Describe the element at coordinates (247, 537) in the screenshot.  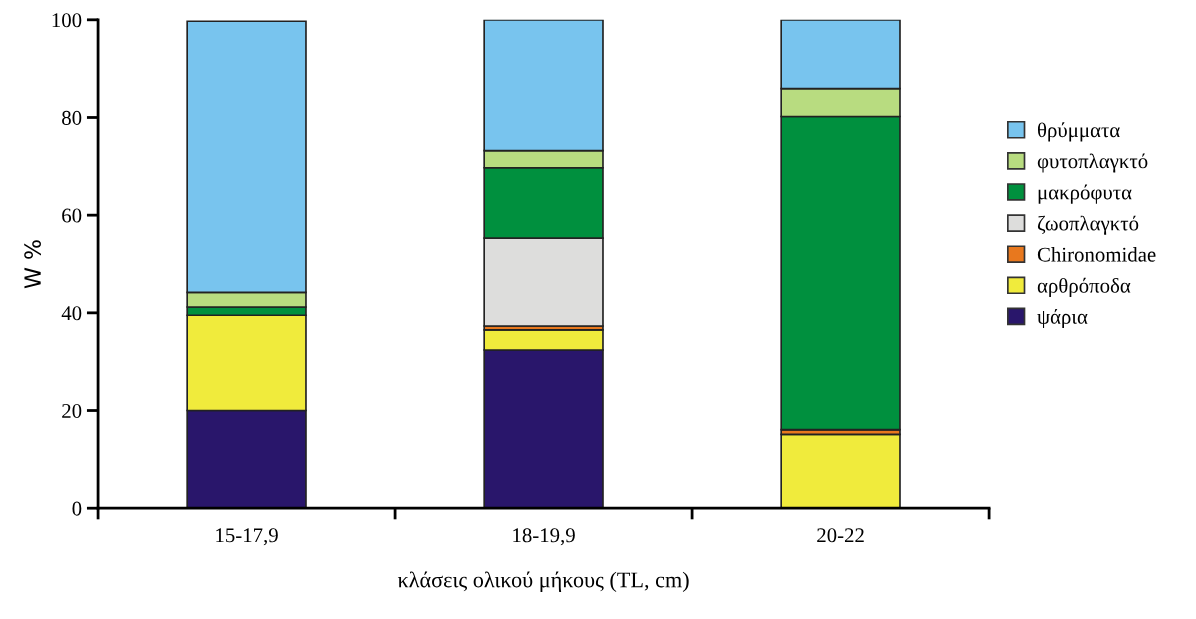
I see `x-tick-label: 15-17,9` at that location.